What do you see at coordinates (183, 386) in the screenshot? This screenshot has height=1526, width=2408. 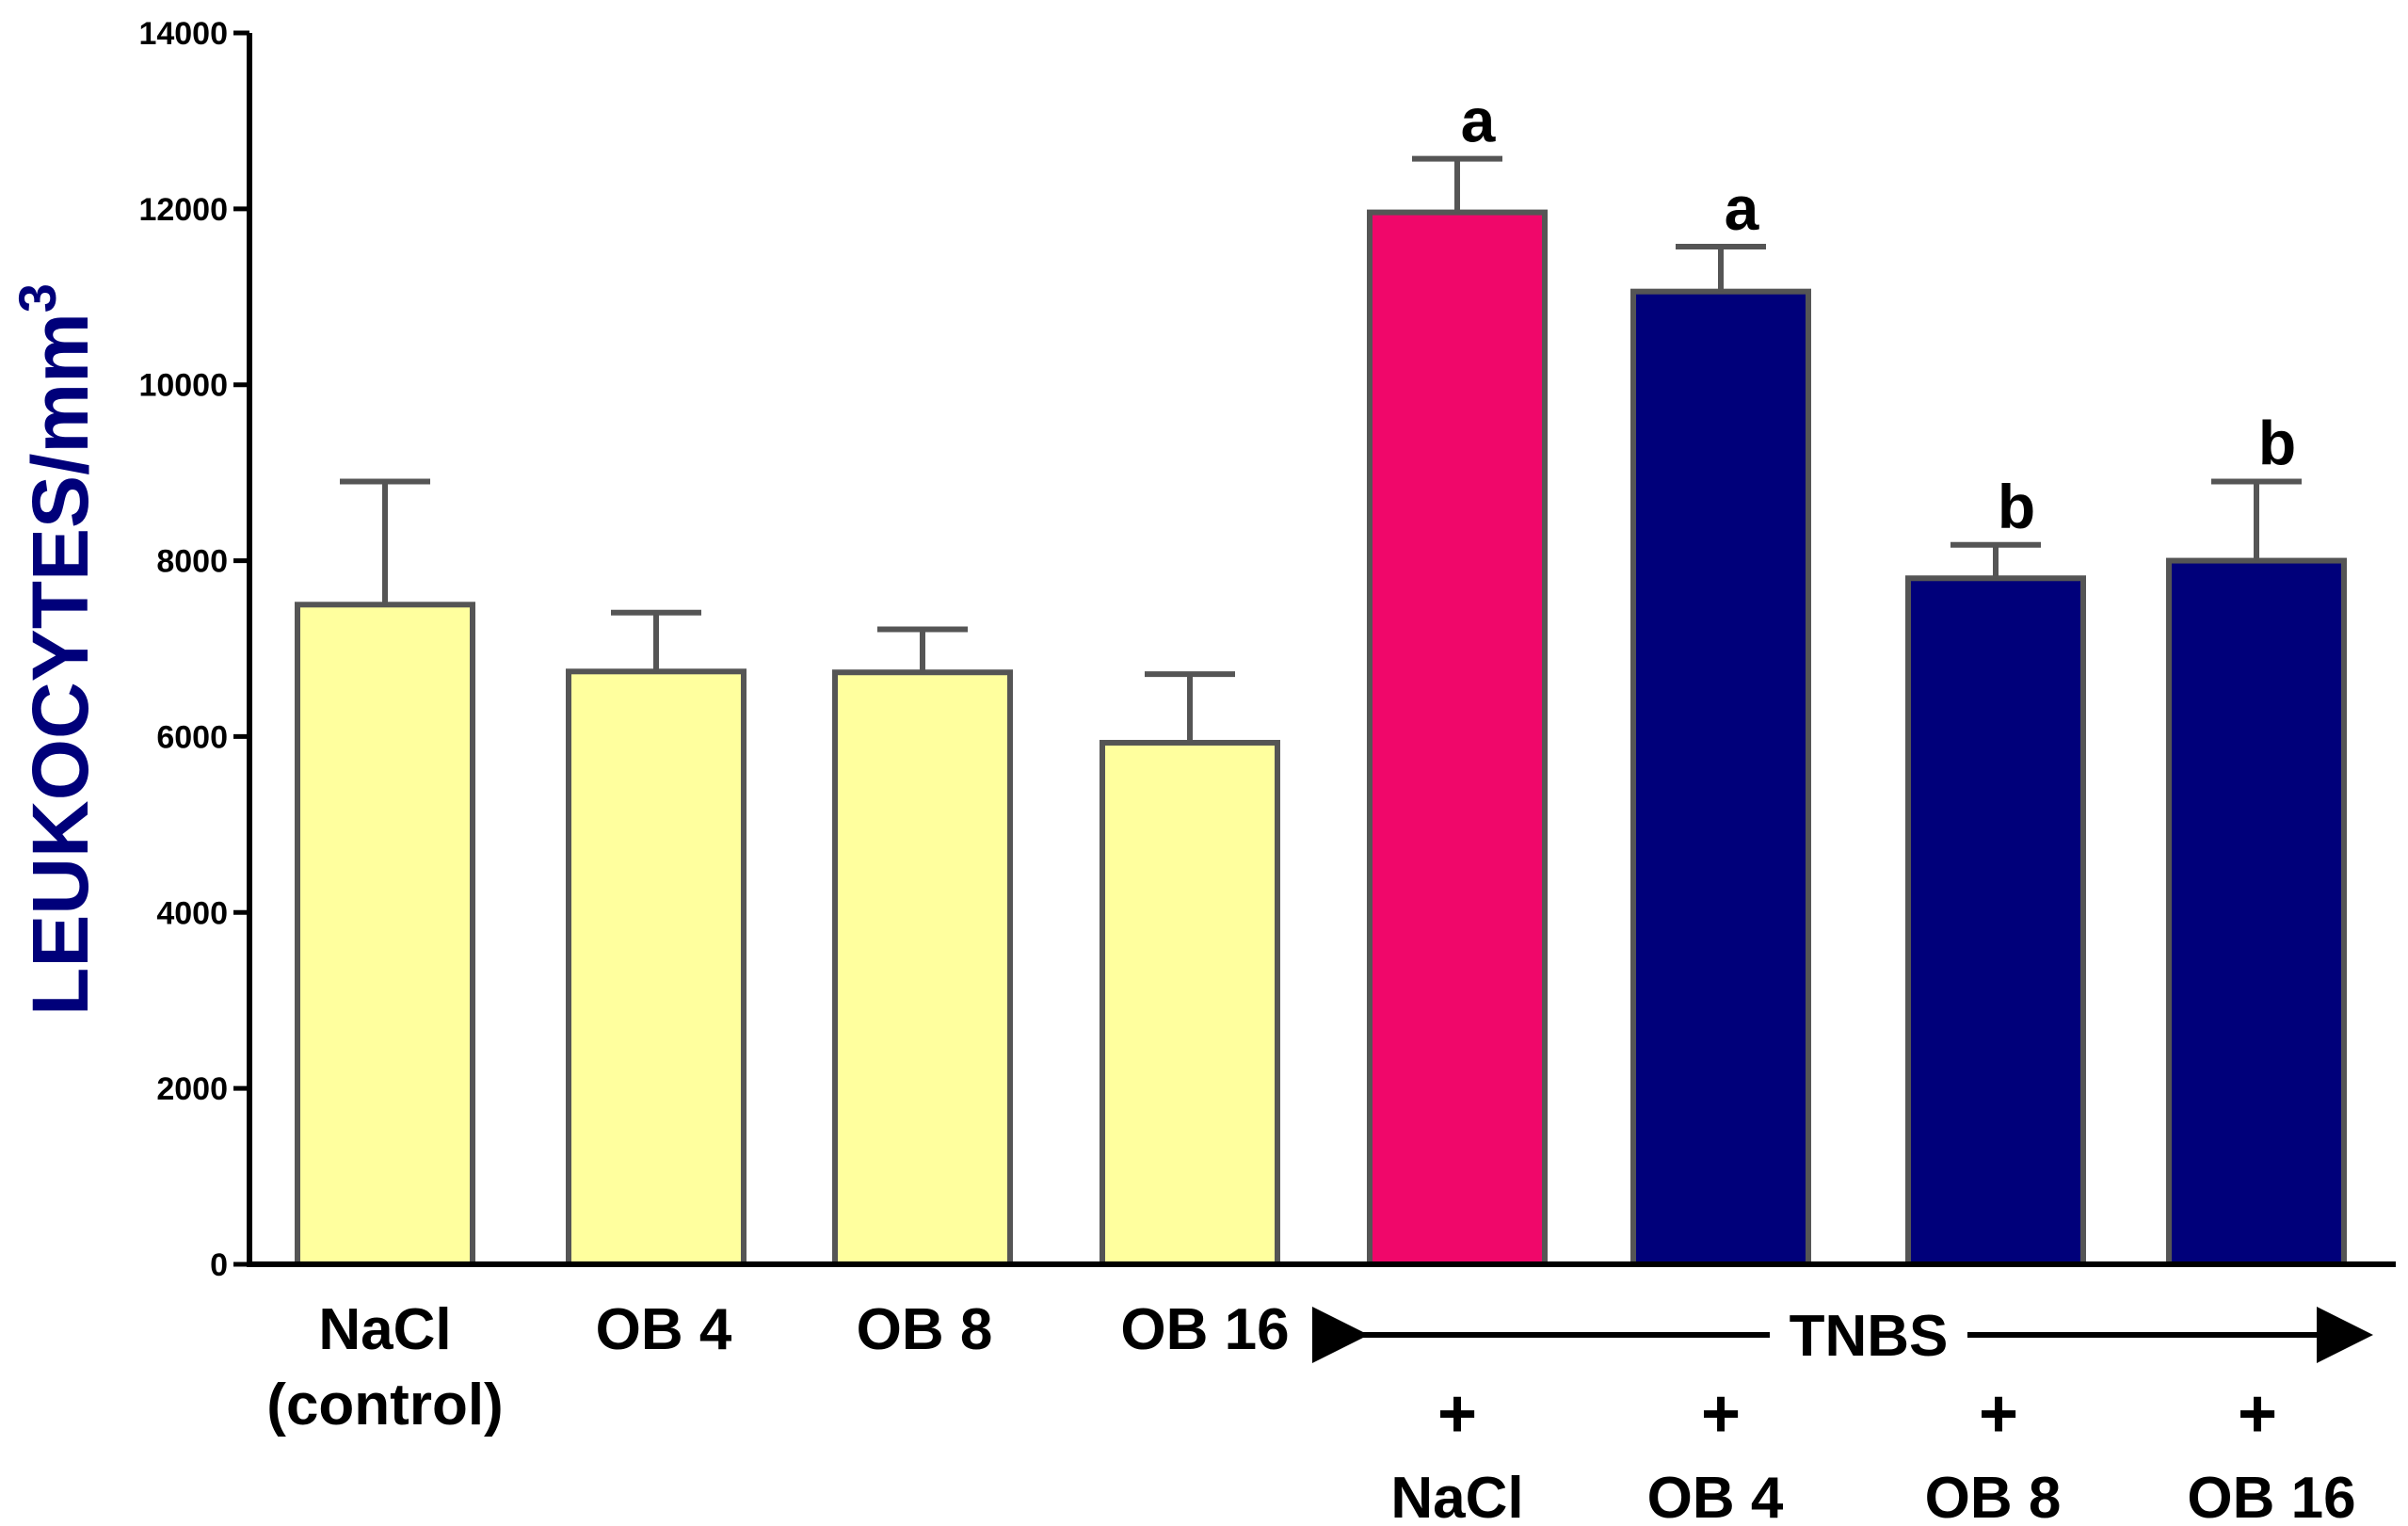 I see `y-tick-label: 10000` at bounding box center [183, 386].